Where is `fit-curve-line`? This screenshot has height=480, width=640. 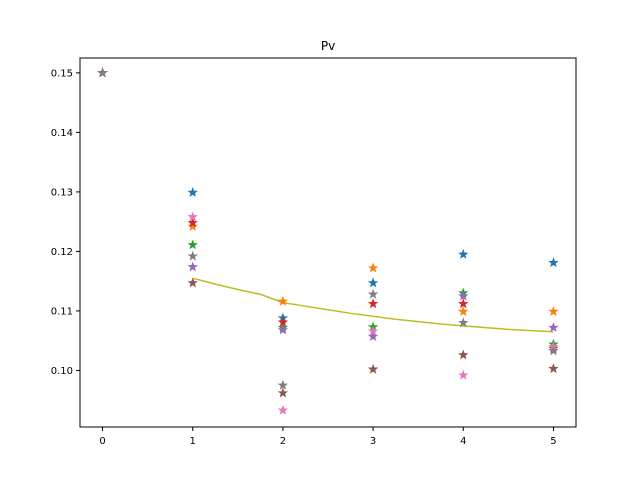
fit-curve-line is located at coordinates (373, 305).